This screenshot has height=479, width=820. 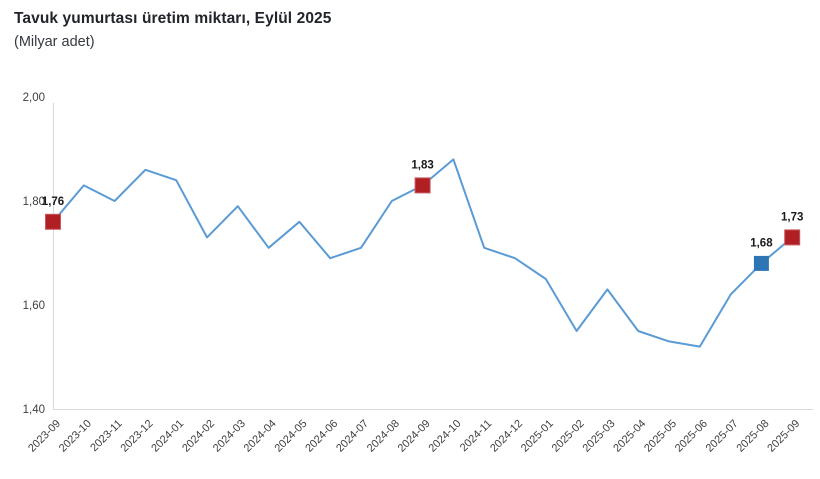 I want to click on x-tick-label: 2024-09, so click(x=414, y=436).